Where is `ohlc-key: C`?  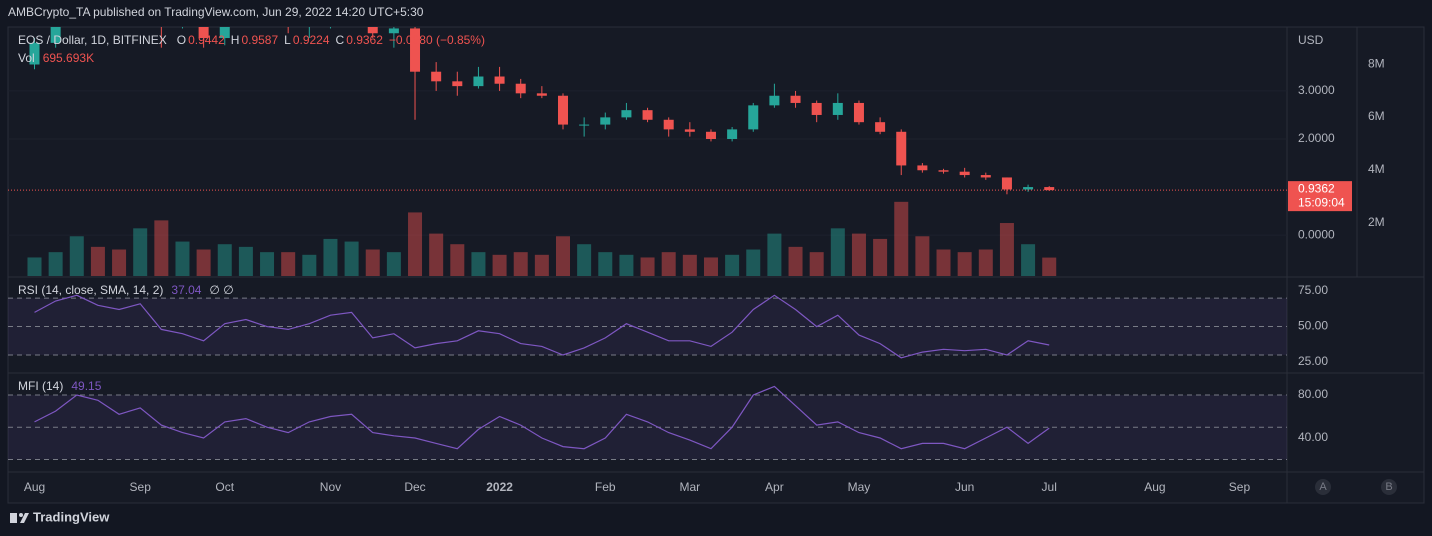
ohlc-key: C is located at coordinates (340, 40).